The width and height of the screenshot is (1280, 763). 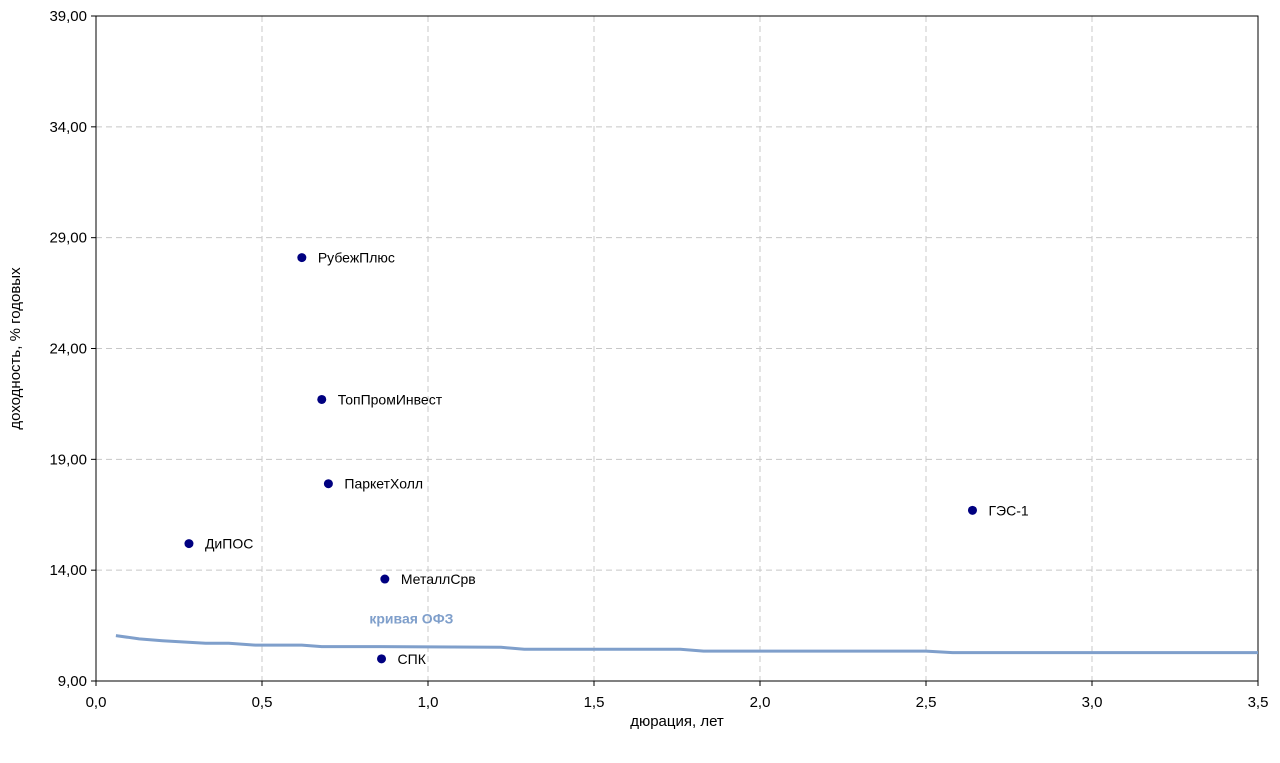 I want to click on data-point-label: СПК, so click(x=412, y=659).